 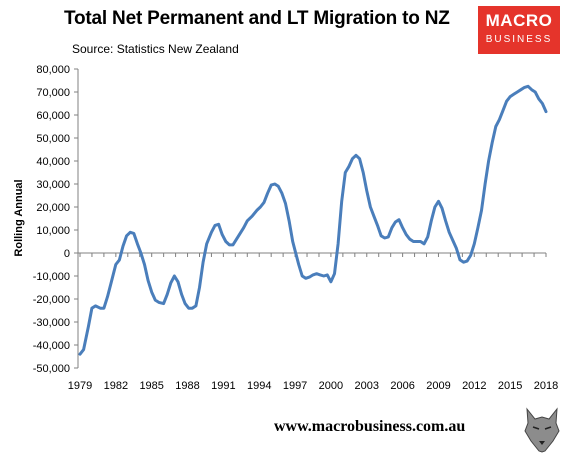 What do you see at coordinates (187, 386) in the screenshot?
I see `x-tick-label: 1988` at bounding box center [187, 386].